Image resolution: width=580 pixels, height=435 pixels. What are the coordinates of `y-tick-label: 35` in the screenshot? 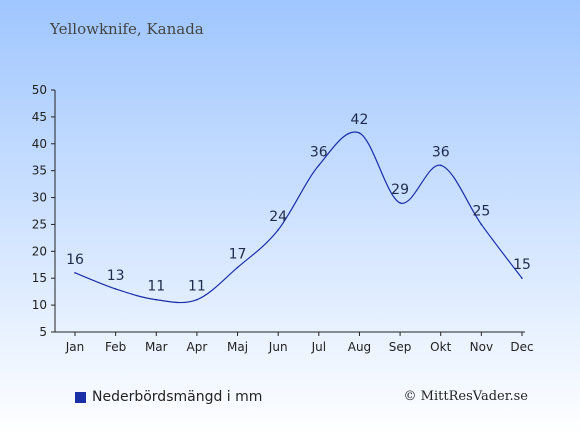 It's located at (39, 171).